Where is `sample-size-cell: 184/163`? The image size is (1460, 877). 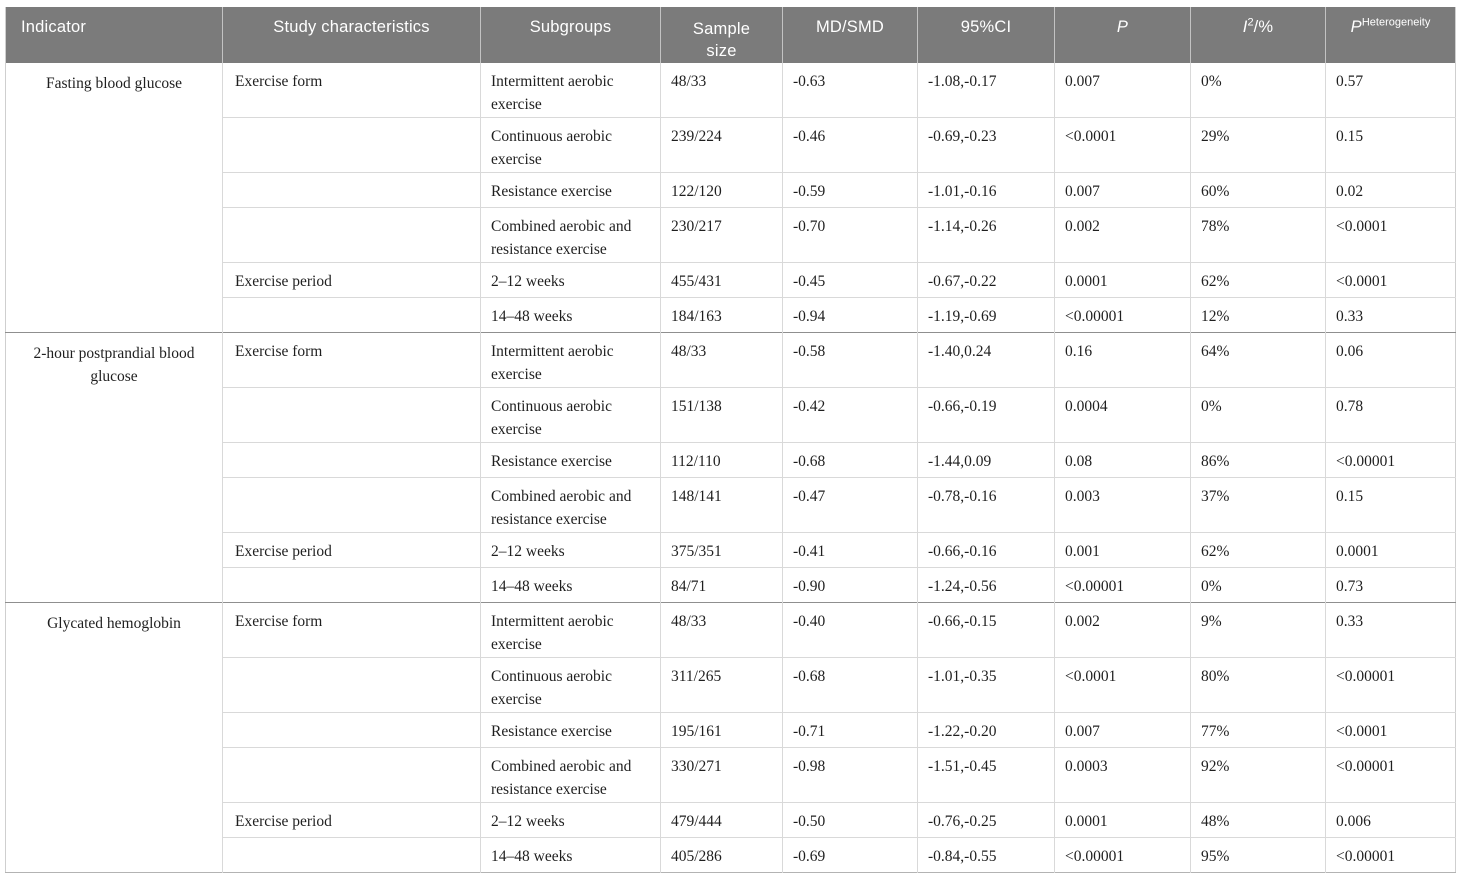
sample-size-cell: 184/163 is located at coordinates (721, 315).